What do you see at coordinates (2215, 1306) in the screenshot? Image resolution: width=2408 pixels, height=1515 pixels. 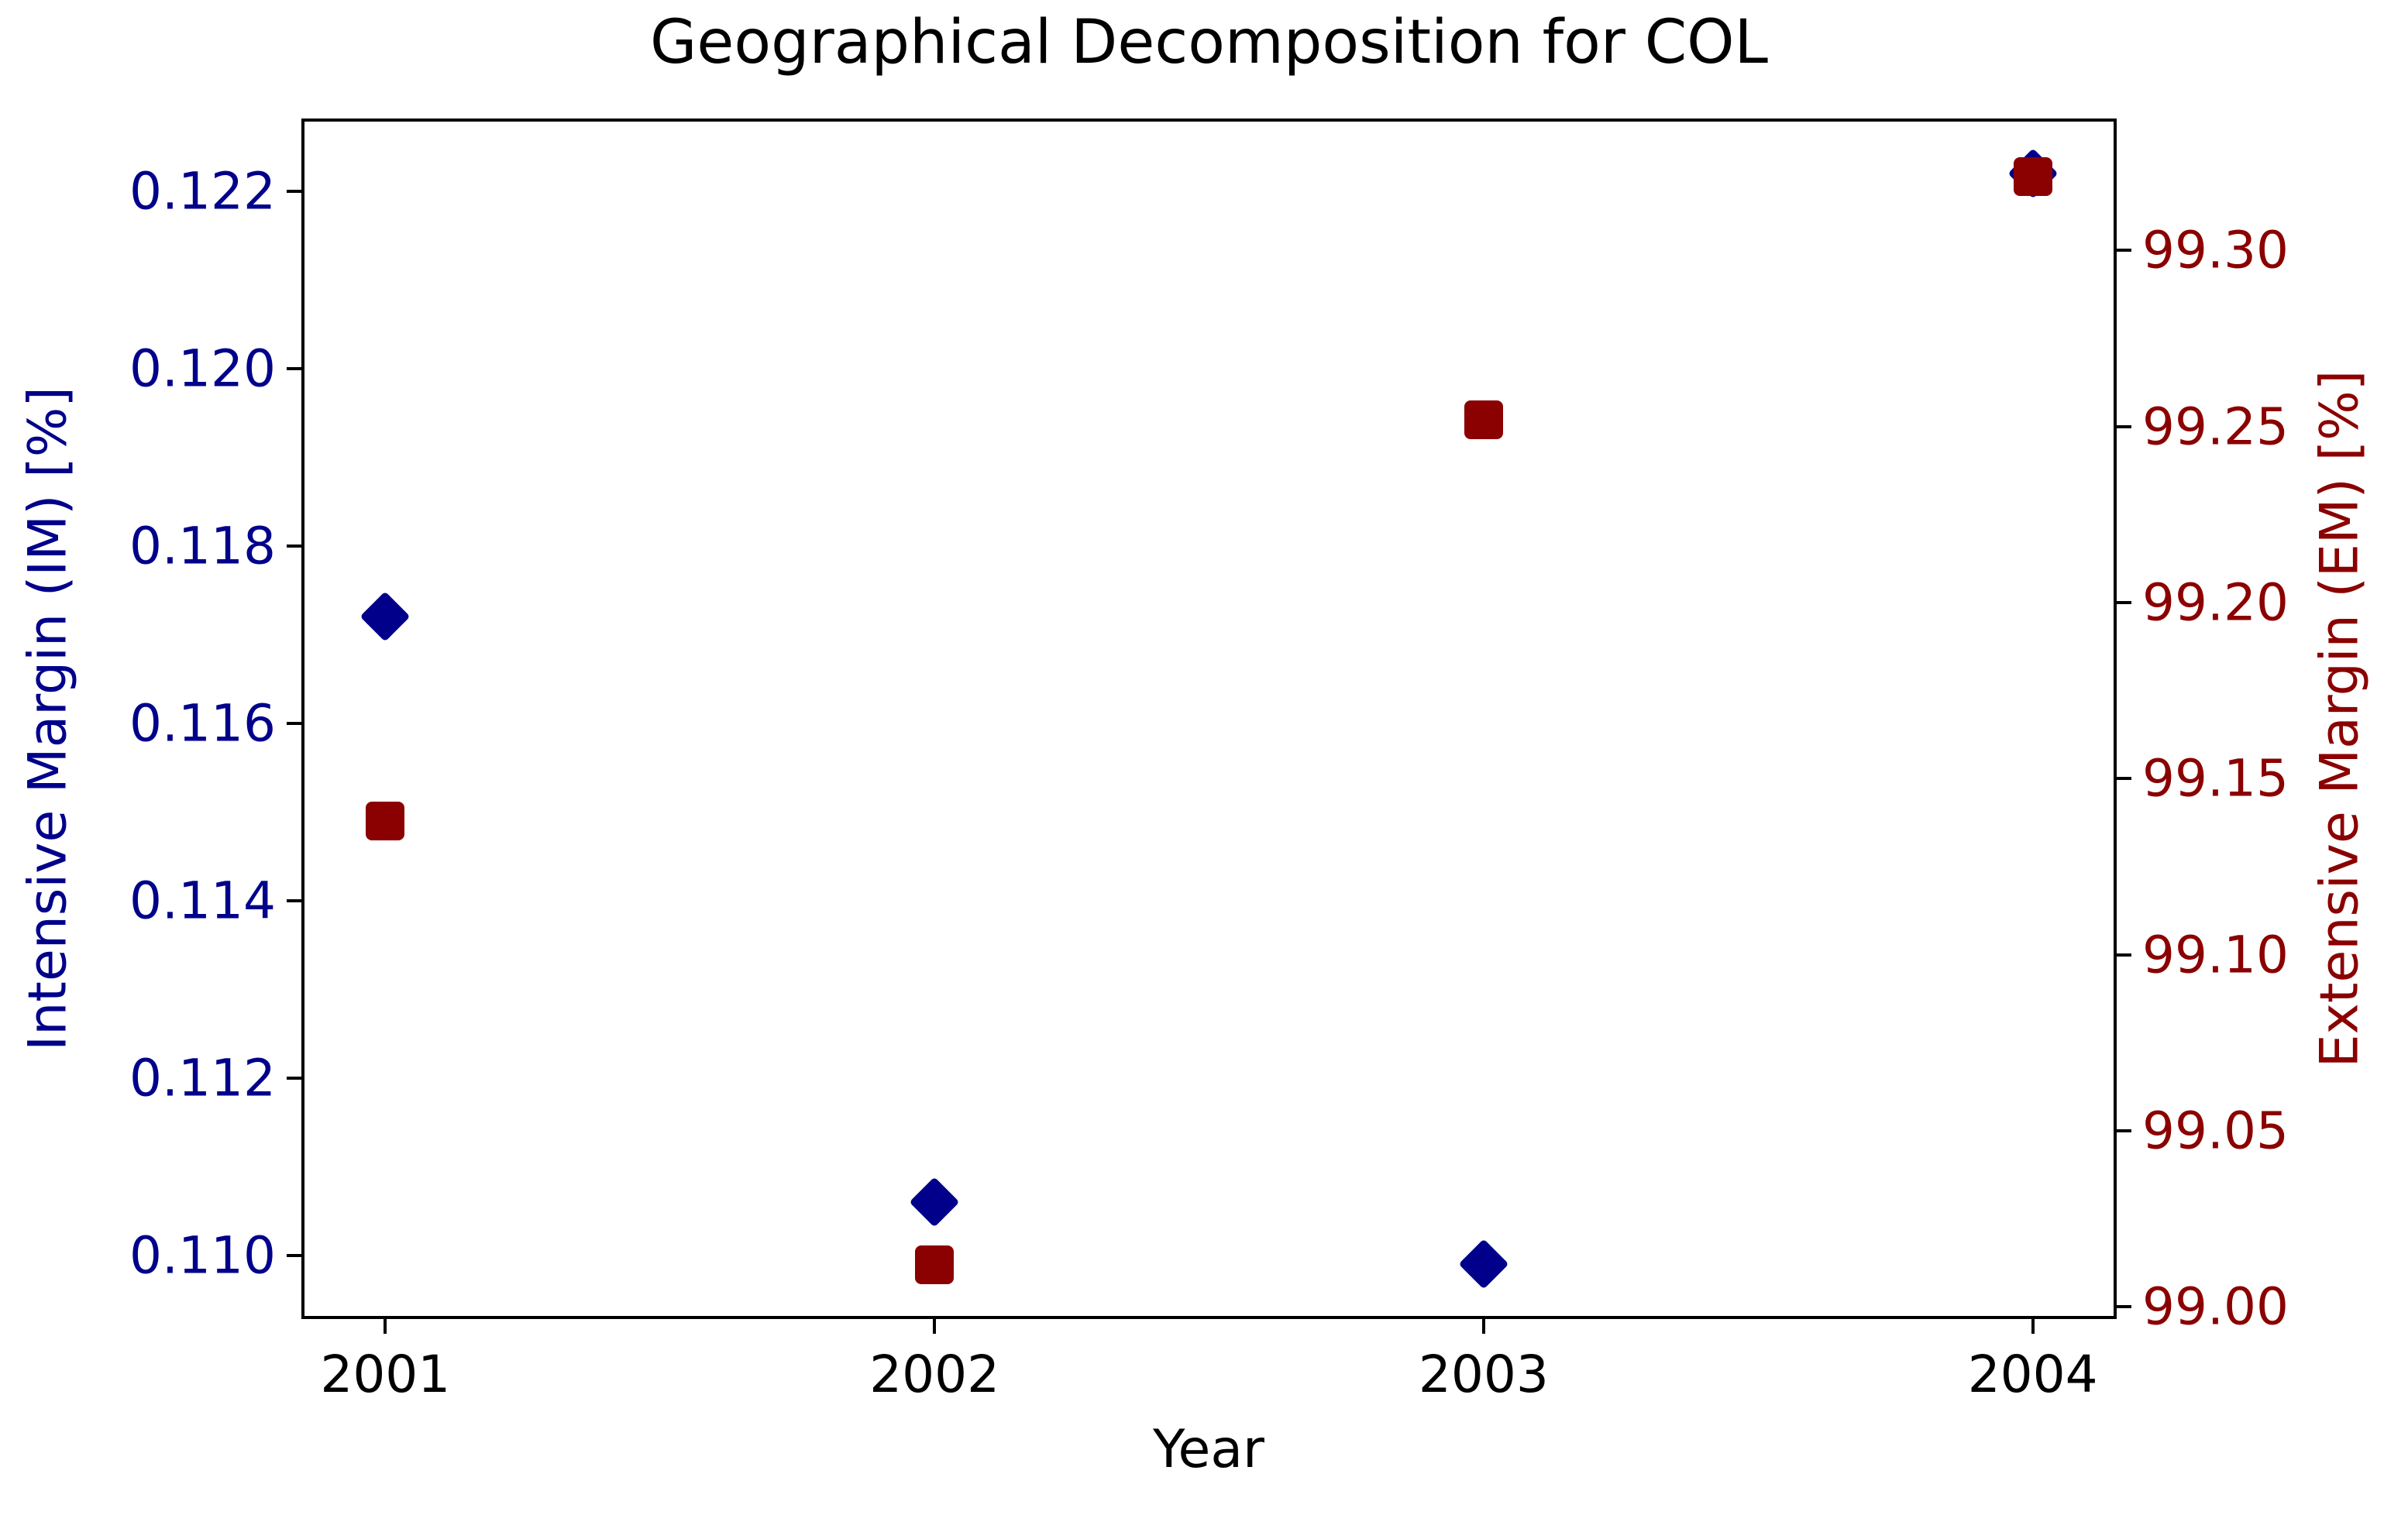 I see `y-right-tick-label: 99.00` at bounding box center [2215, 1306].